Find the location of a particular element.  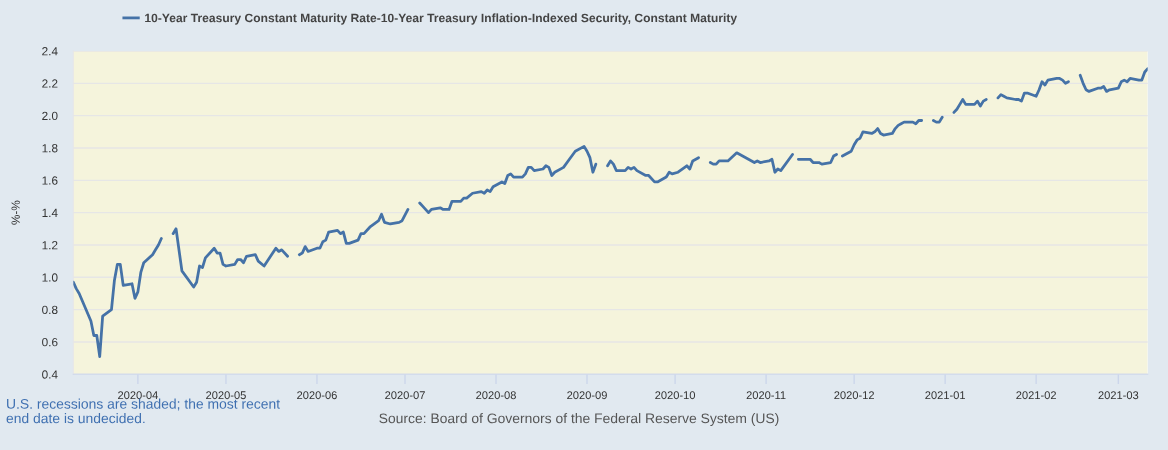

y-tick-label: 0.4 is located at coordinates (50, 374).